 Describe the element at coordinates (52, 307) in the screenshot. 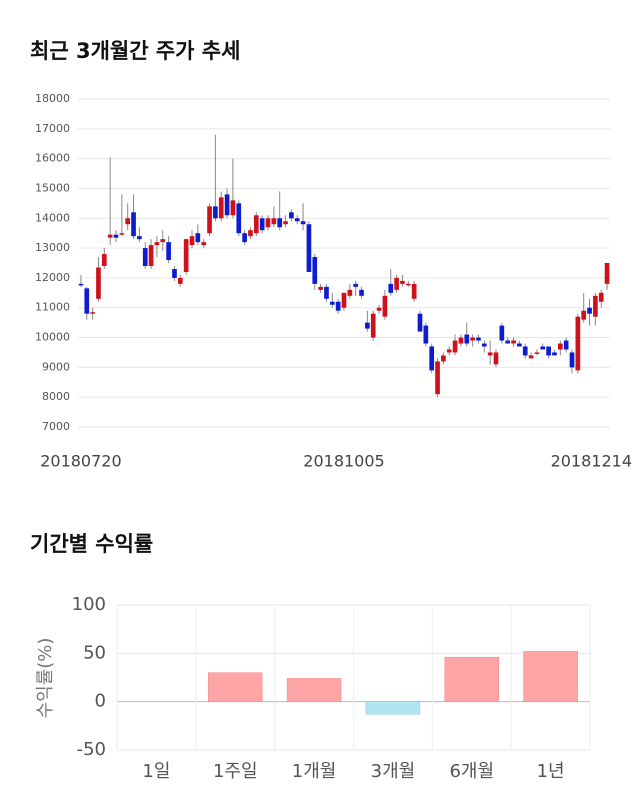

I see `y-tick-label: 11000` at that location.